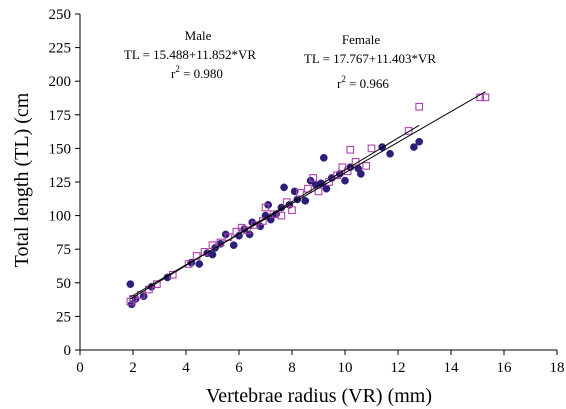 The height and width of the screenshot is (409, 566). I want to click on y-tick-label: 200, so click(60, 82).